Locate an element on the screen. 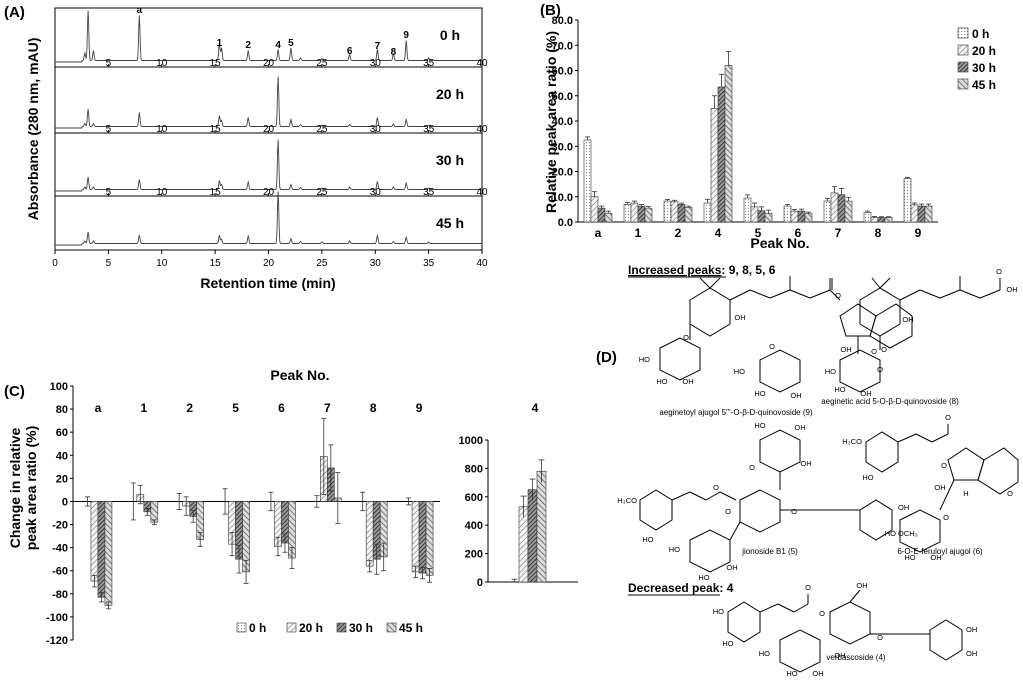  panel-a-ylabel: Absorbance (280 nm, mAU) is located at coordinates (33, 129).